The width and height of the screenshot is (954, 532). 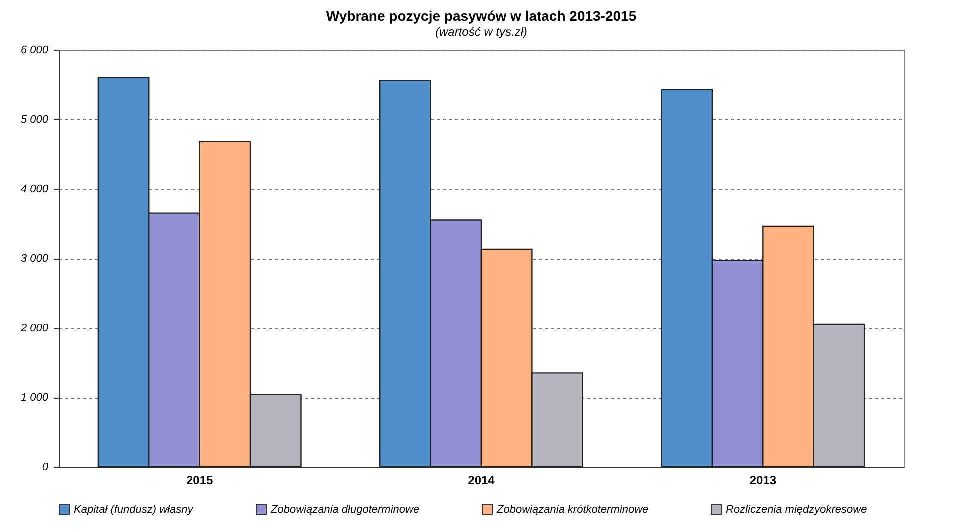 I want to click on y-tick-label: 6 000, so click(x=35, y=50).